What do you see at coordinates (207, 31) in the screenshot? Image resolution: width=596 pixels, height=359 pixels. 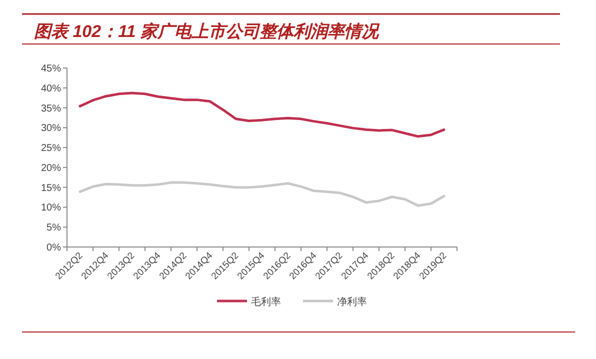 I see `chart-title: 图表 102：11 家广电上市公司整体利润率情况` at bounding box center [207, 31].